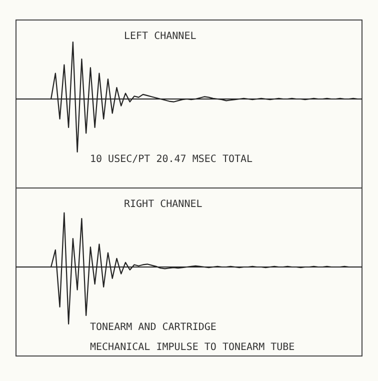  What do you see at coordinates (192, 347) in the screenshot?
I see `text: MECHANICAL IMPULSE TO TONEARM TUBE` at bounding box center [192, 347].